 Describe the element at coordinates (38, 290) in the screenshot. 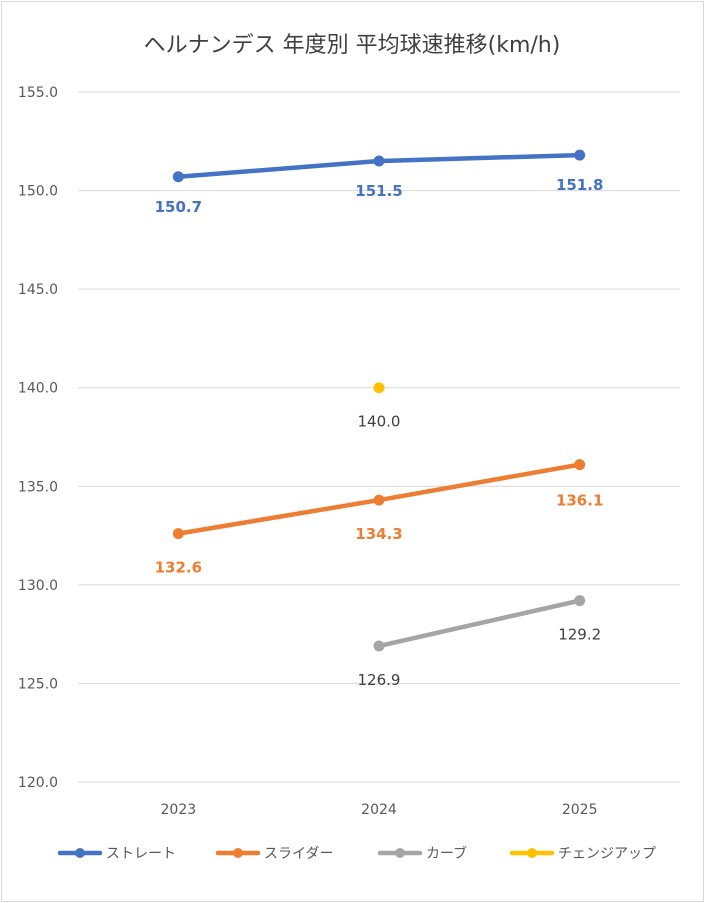

I see `y-tick-label: 145.0` at that location.